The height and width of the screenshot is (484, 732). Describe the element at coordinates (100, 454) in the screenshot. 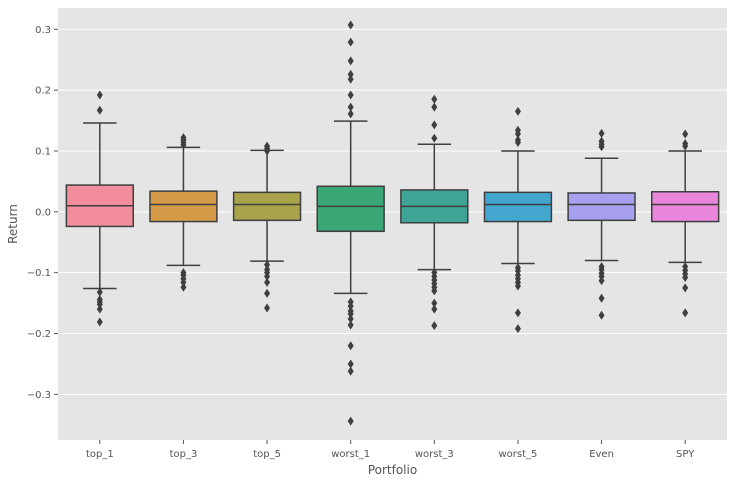

I see `x-tick-label: top_1` at that location.